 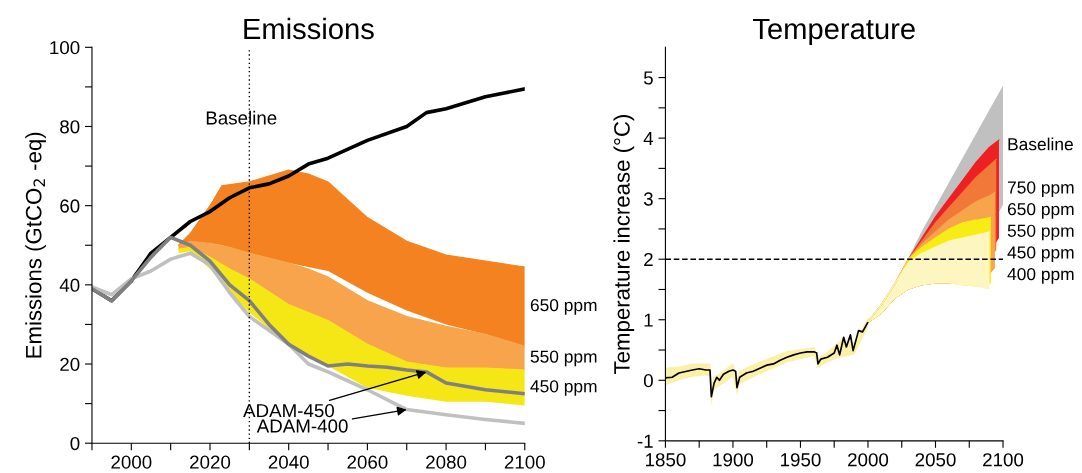 What do you see at coordinates (801, 460) in the screenshot?
I see `x-tick-label: 1950` at bounding box center [801, 460].